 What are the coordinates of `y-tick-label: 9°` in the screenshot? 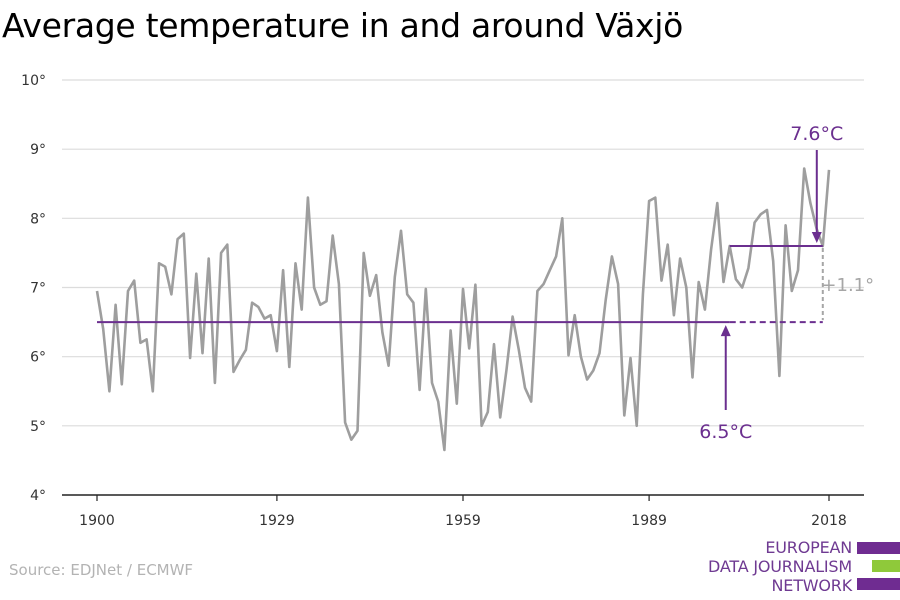 It's located at (38, 150).